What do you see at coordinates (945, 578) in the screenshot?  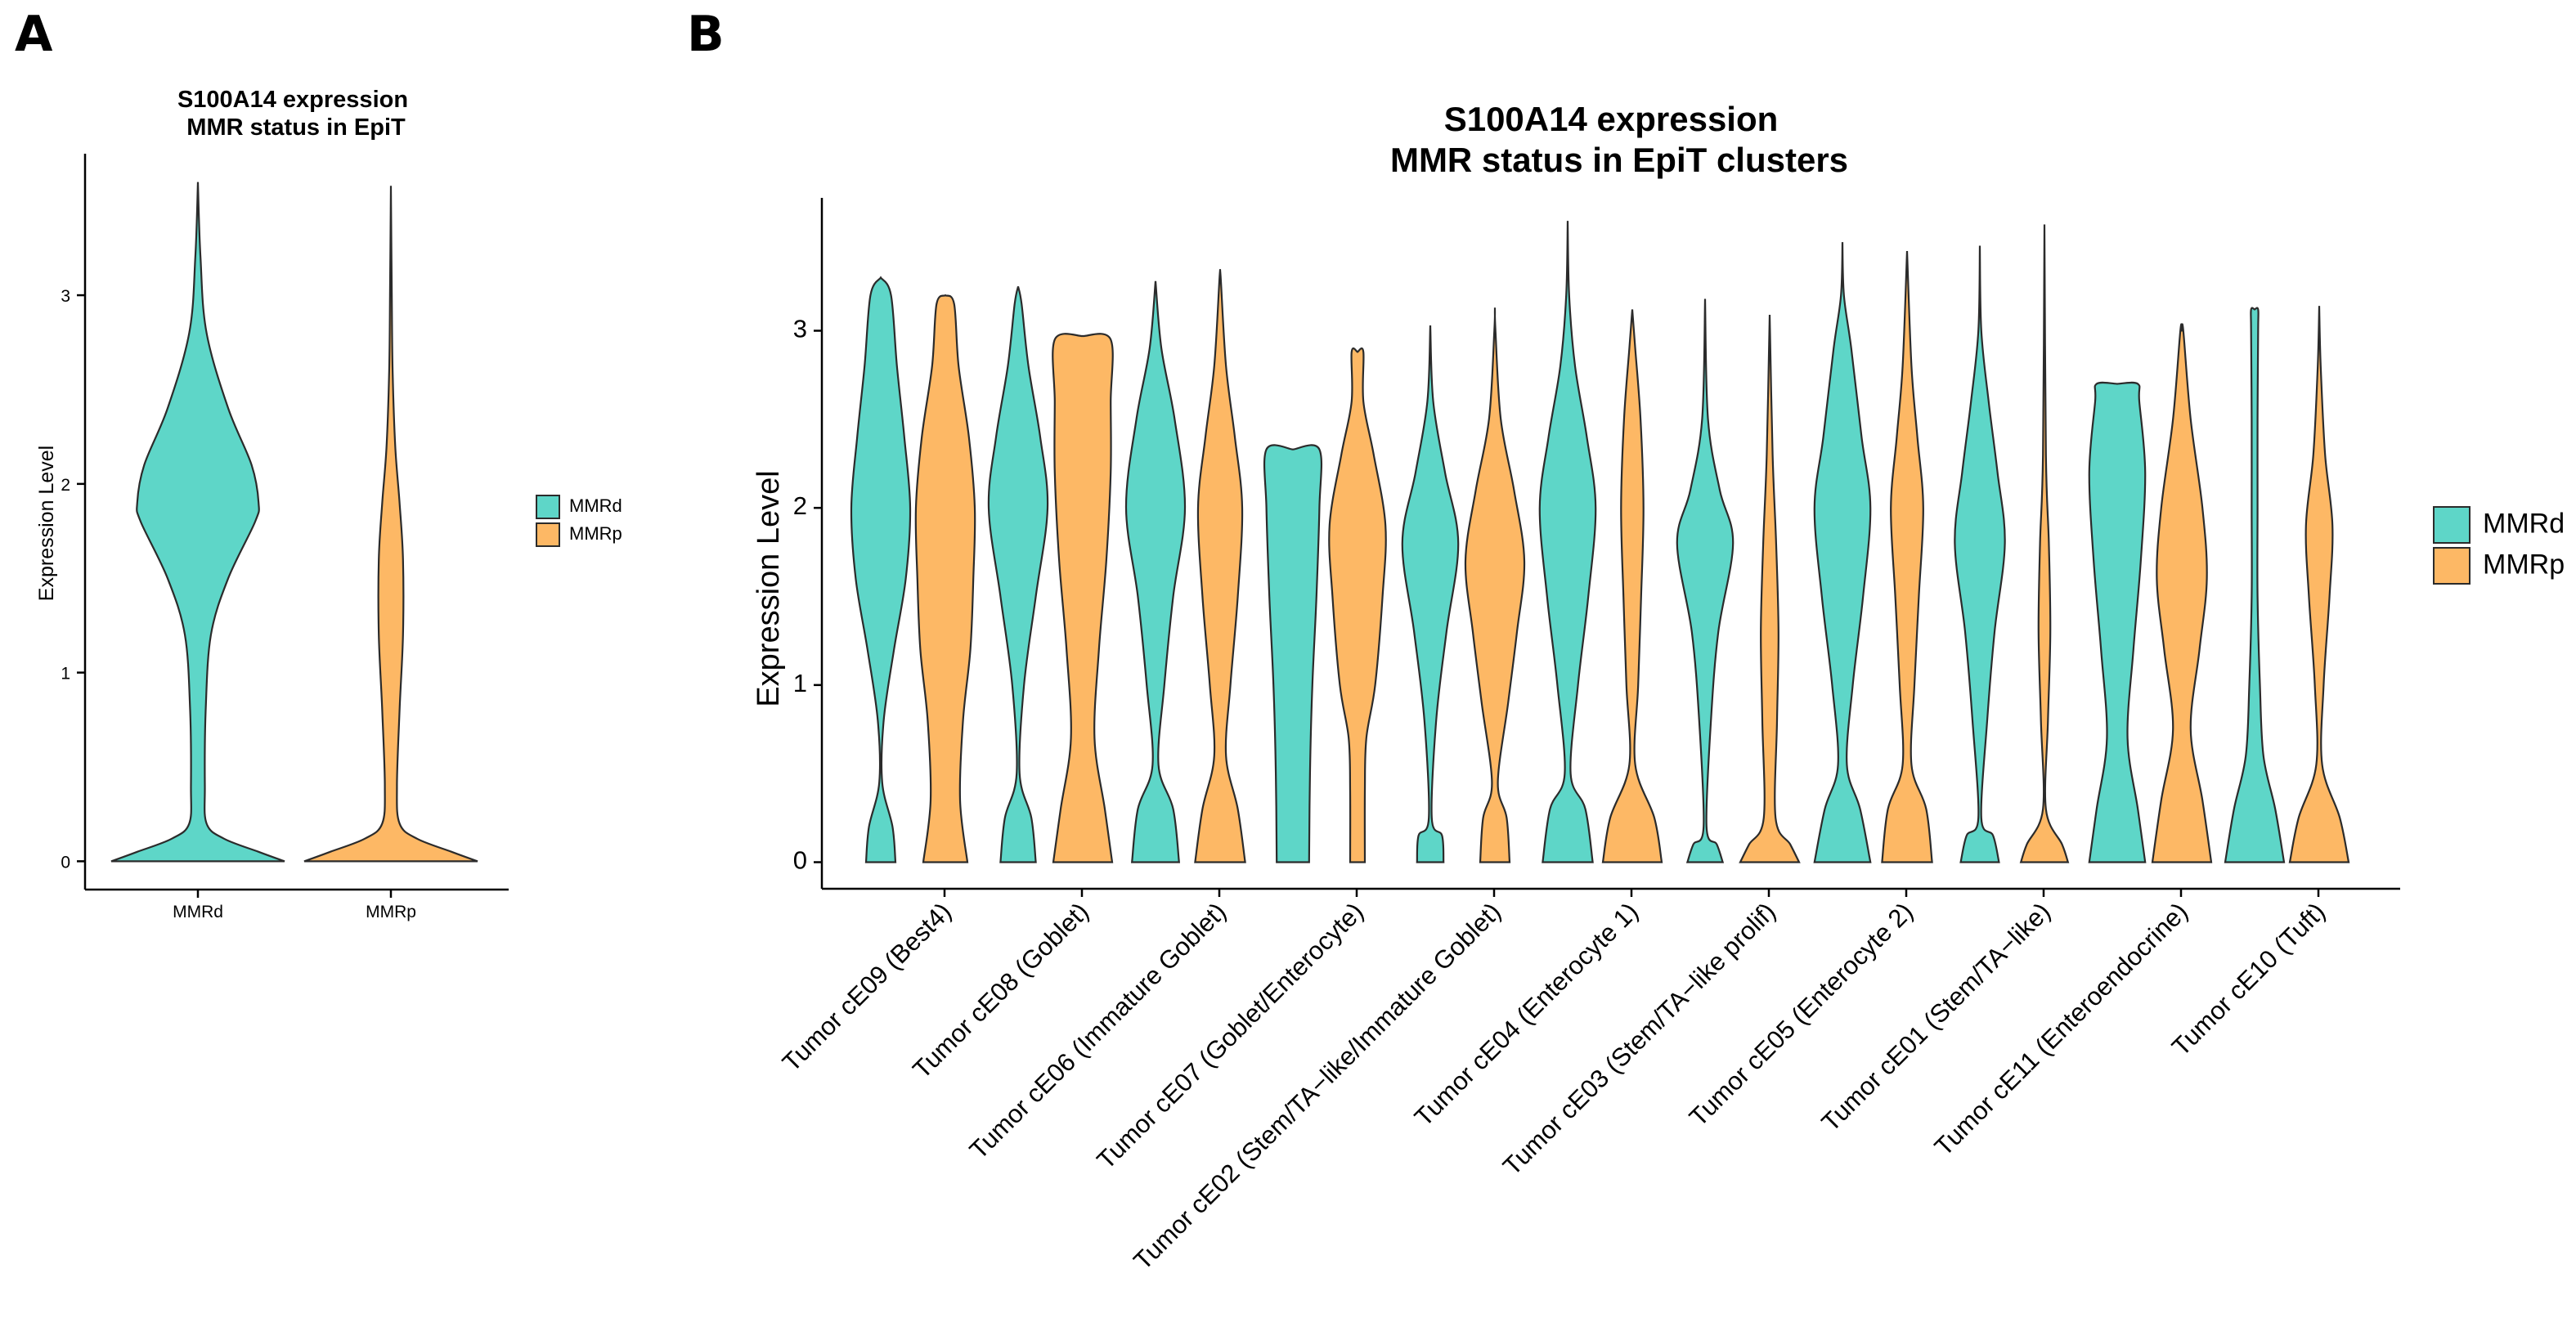 I see `violin-tumor-ce09-best4-mmrp` at bounding box center [945, 578].